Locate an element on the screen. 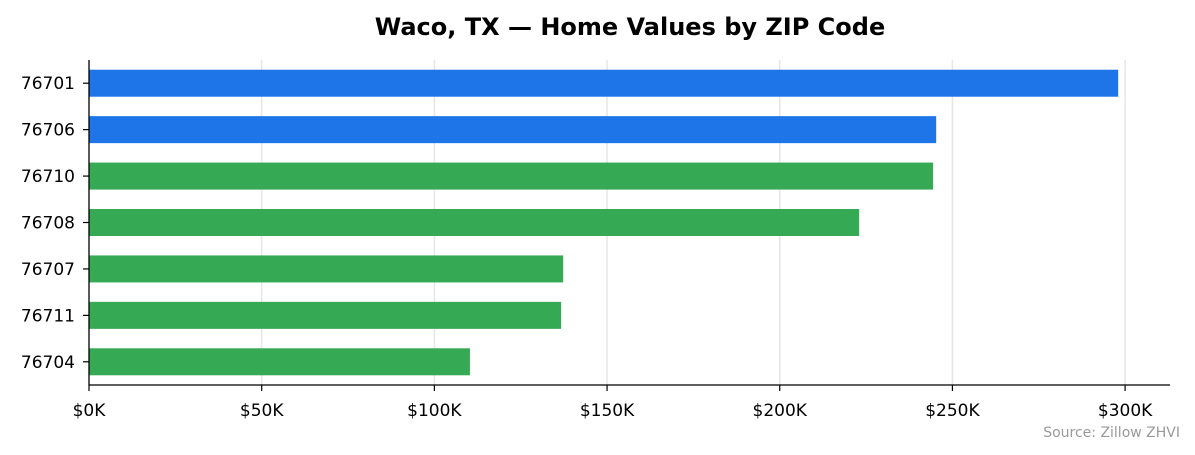  x-tick-label: $50K is located at coordinates (262, 411).